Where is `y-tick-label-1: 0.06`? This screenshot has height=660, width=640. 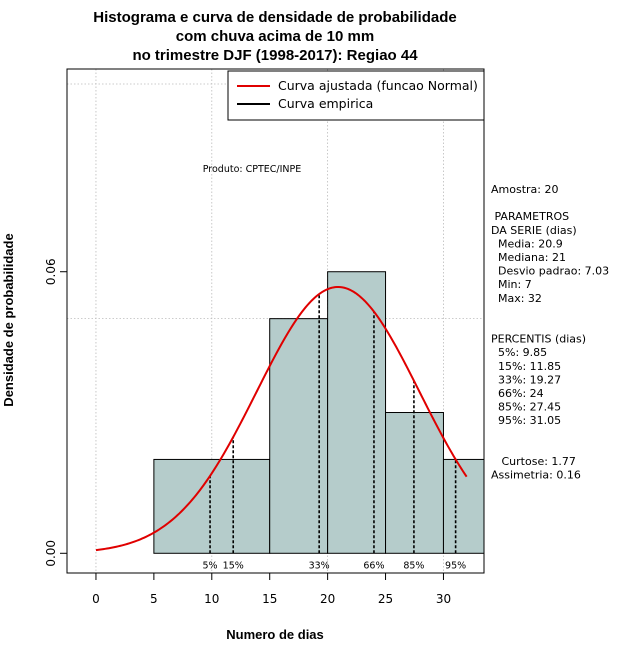
y-tick-label-1: 0.06 is located at coordinates (51, 271).